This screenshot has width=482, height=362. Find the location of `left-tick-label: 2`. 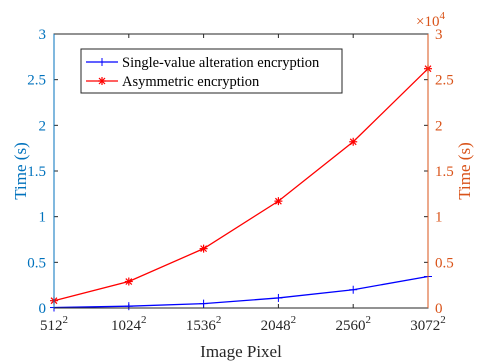

left-tick-label: 2 is located at coordinates (43, 126).